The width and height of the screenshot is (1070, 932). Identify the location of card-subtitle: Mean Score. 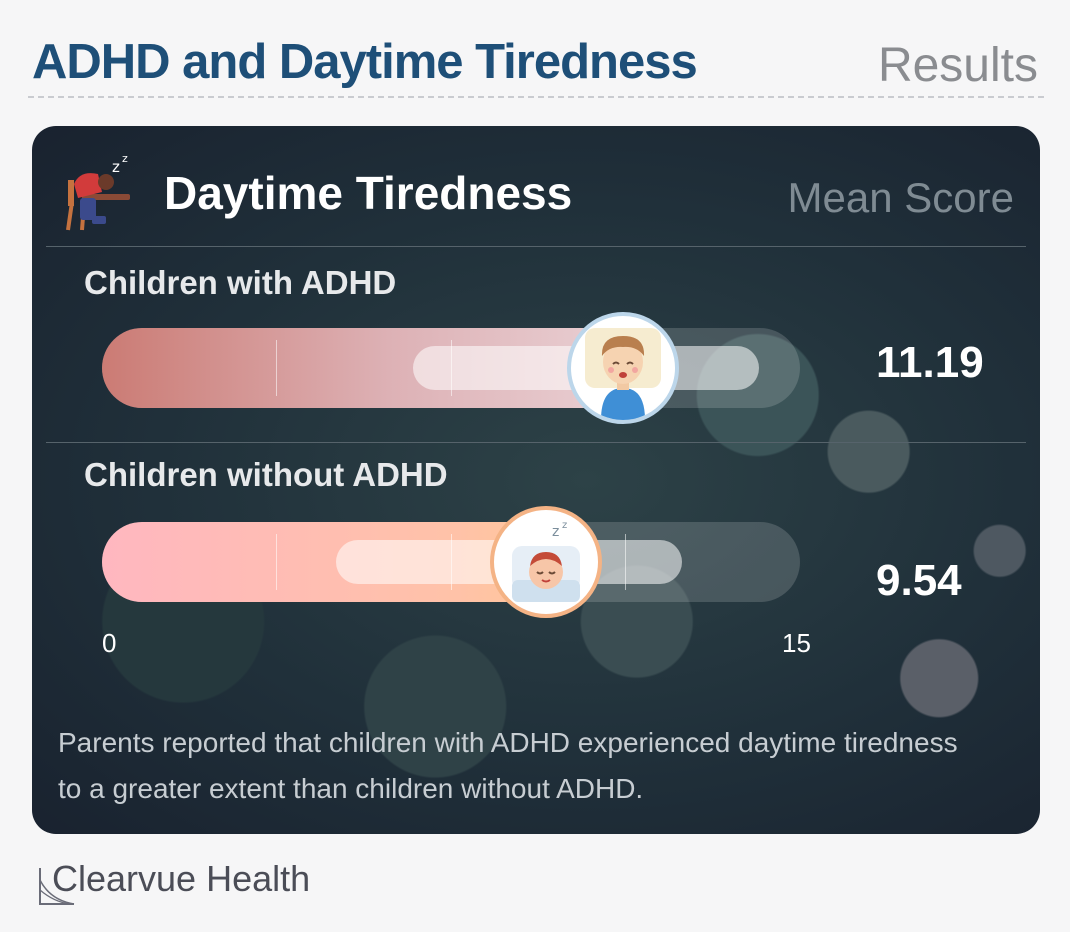
(900, 197).